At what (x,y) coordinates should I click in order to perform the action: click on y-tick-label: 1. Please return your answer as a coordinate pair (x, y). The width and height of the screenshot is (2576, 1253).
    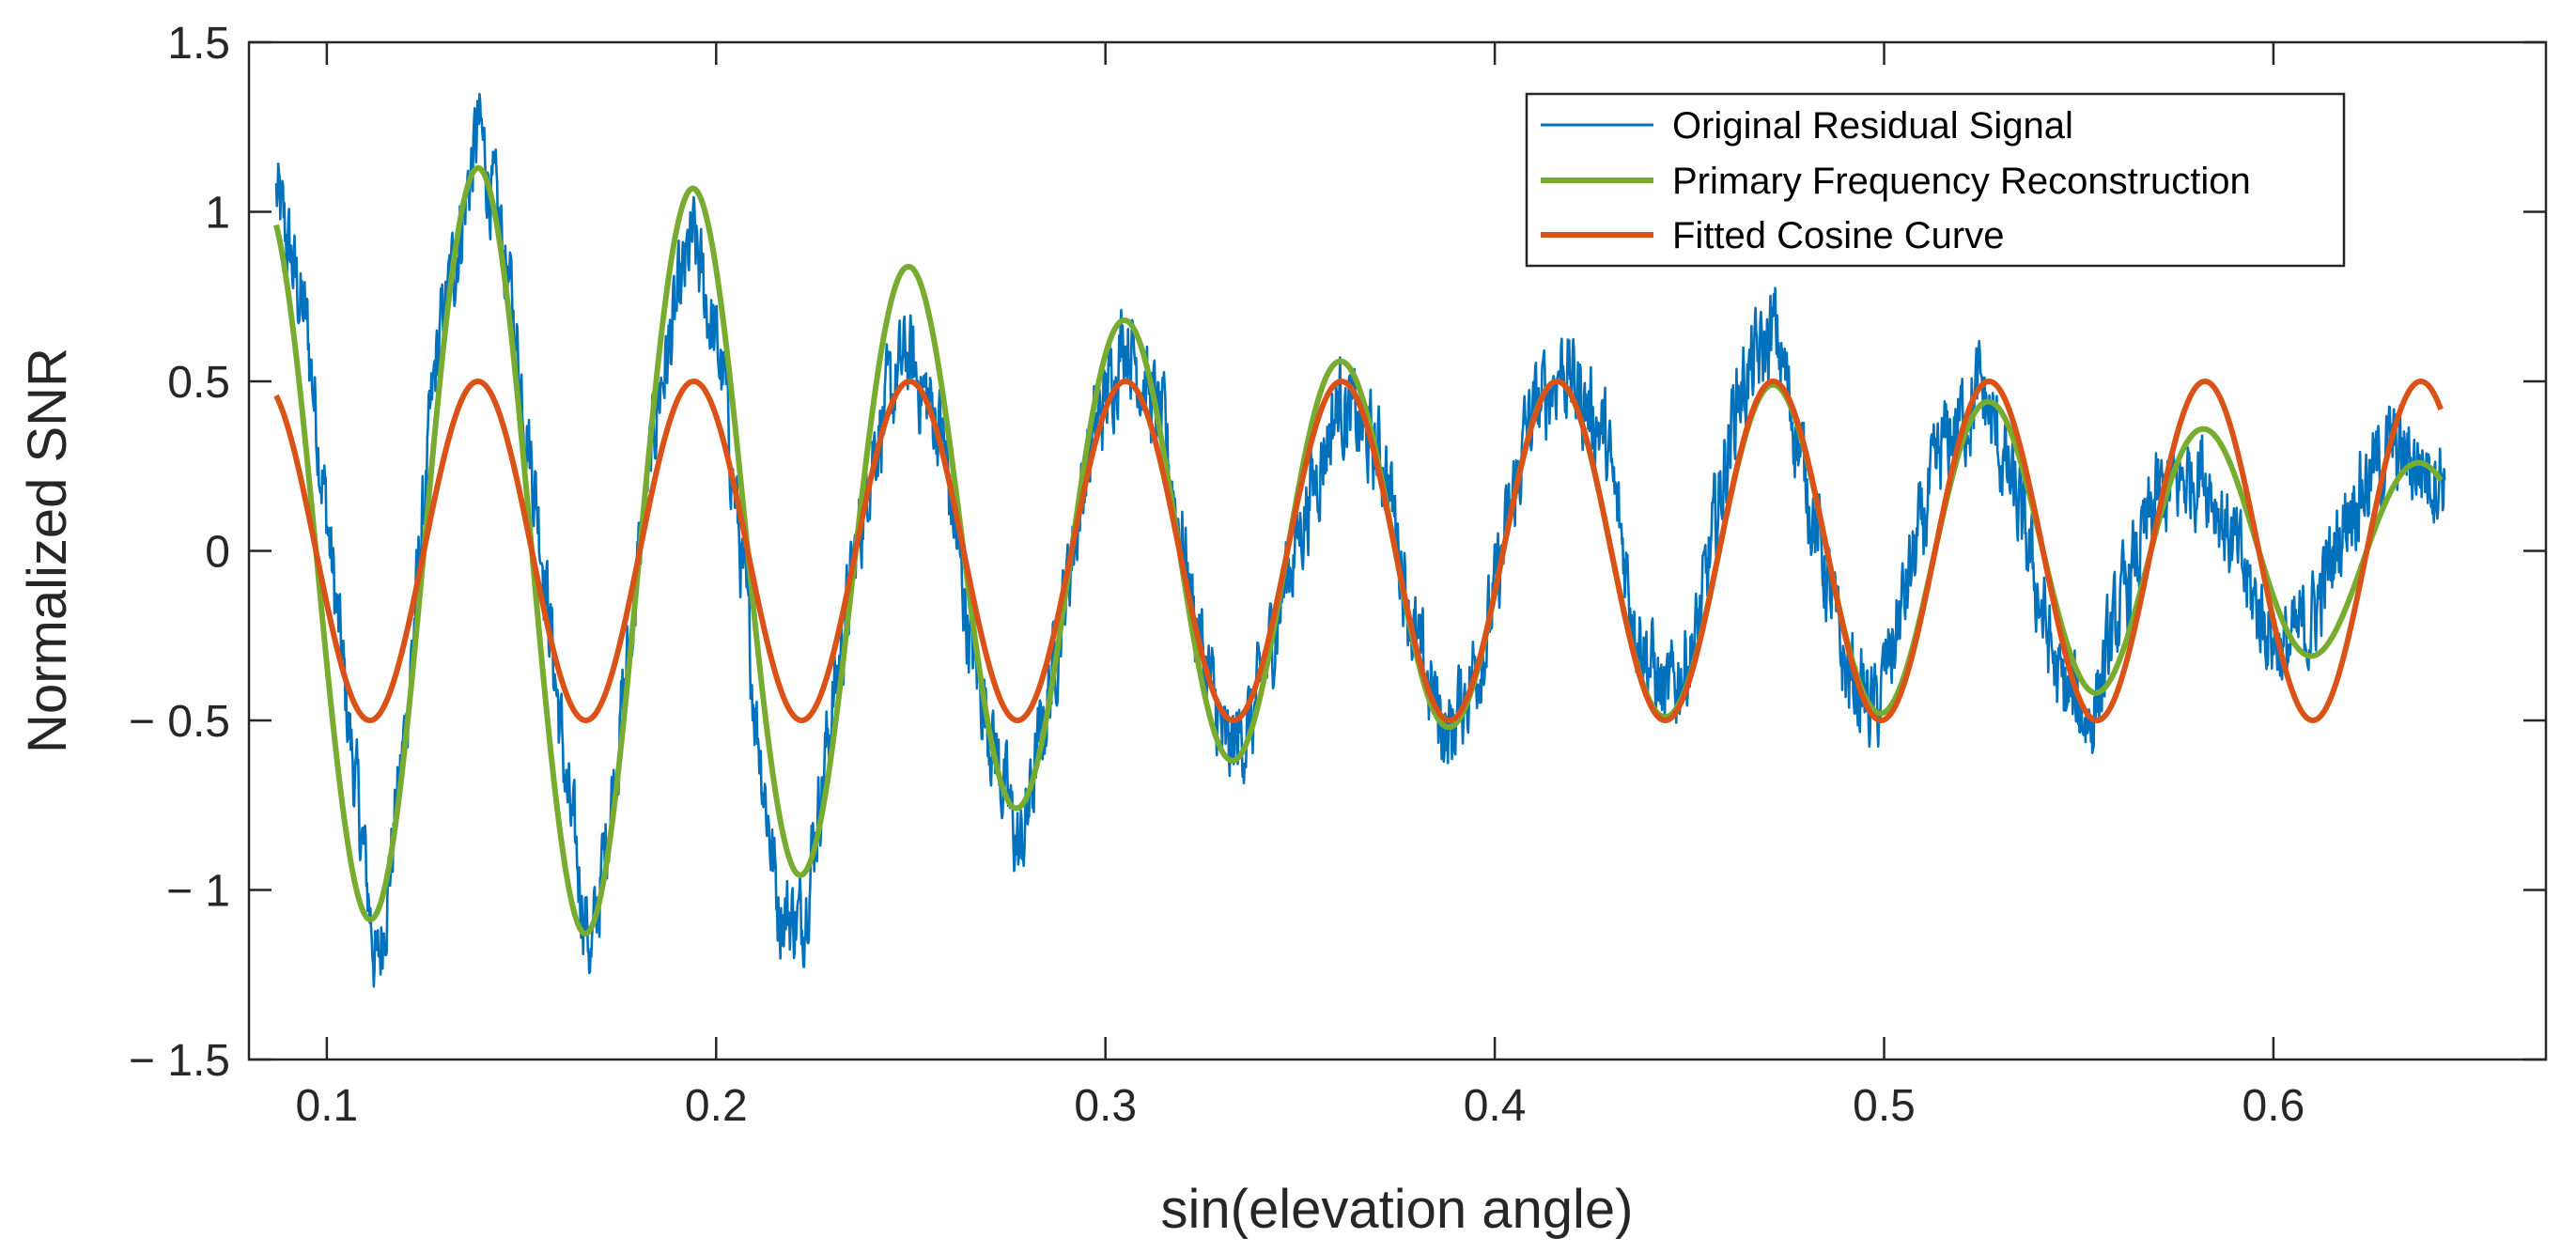
    Looking at the image, I should click on (218, 214).